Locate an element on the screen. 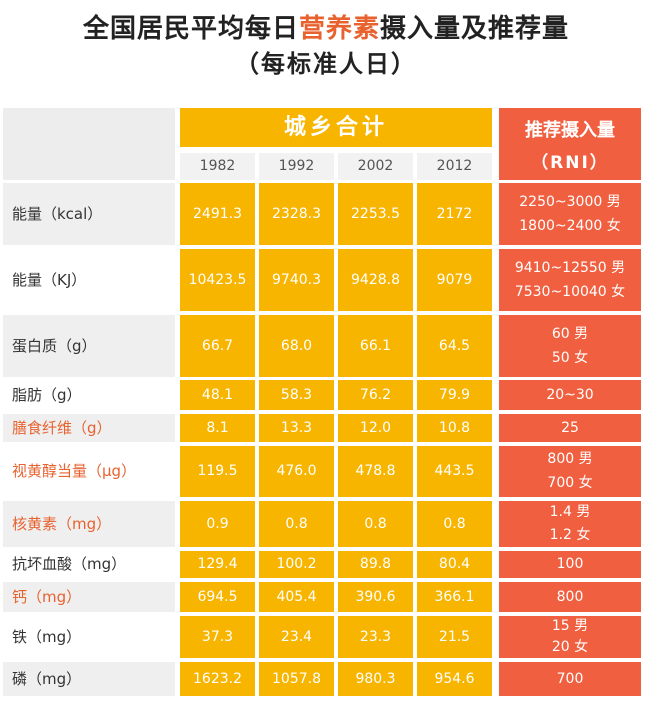  value-cell: 980.3 is located at coordinates (375, 679).